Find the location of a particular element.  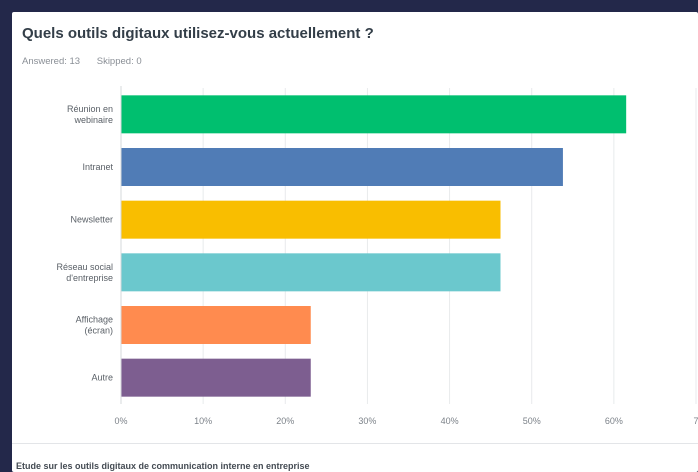

category-label: Réunion en webinaire is located at coordinates (90, 114).